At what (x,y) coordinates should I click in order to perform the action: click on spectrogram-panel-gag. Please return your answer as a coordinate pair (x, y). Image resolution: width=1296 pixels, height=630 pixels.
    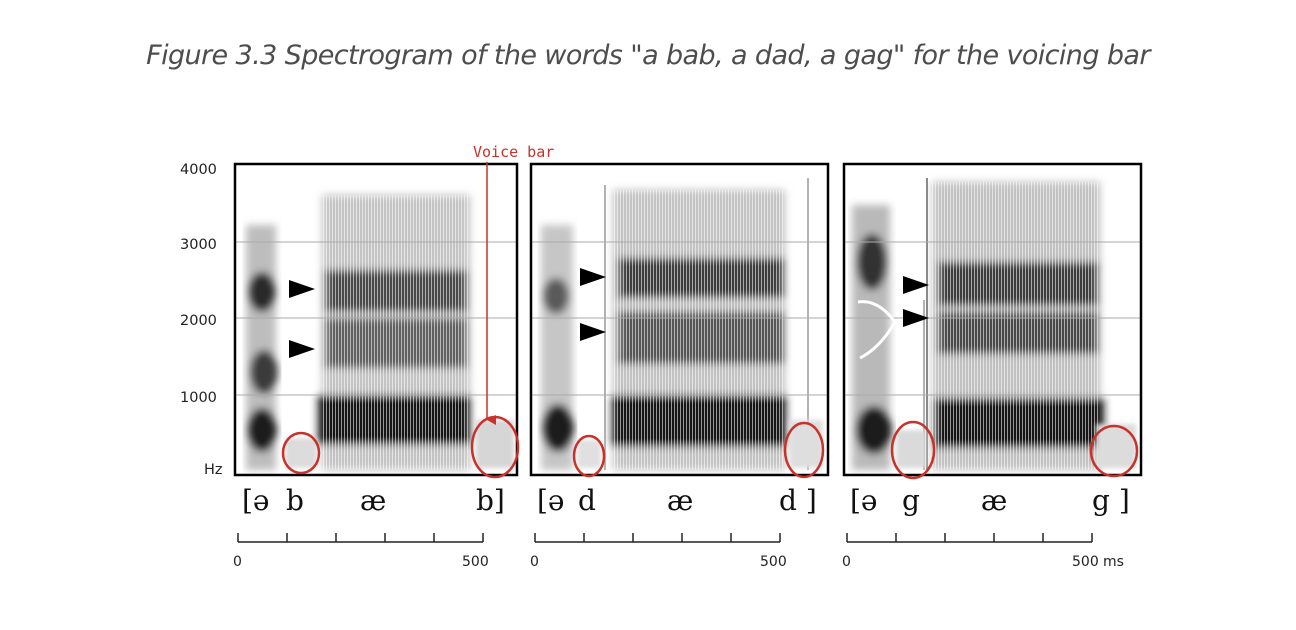
    Looking at the image, I should click on (992, 321).